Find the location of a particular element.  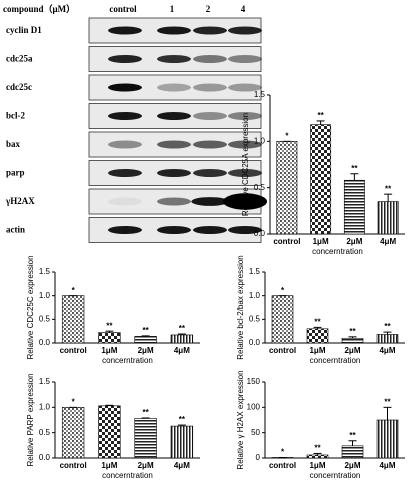

blot-row-label: parp is located at coordinates (15, 173).